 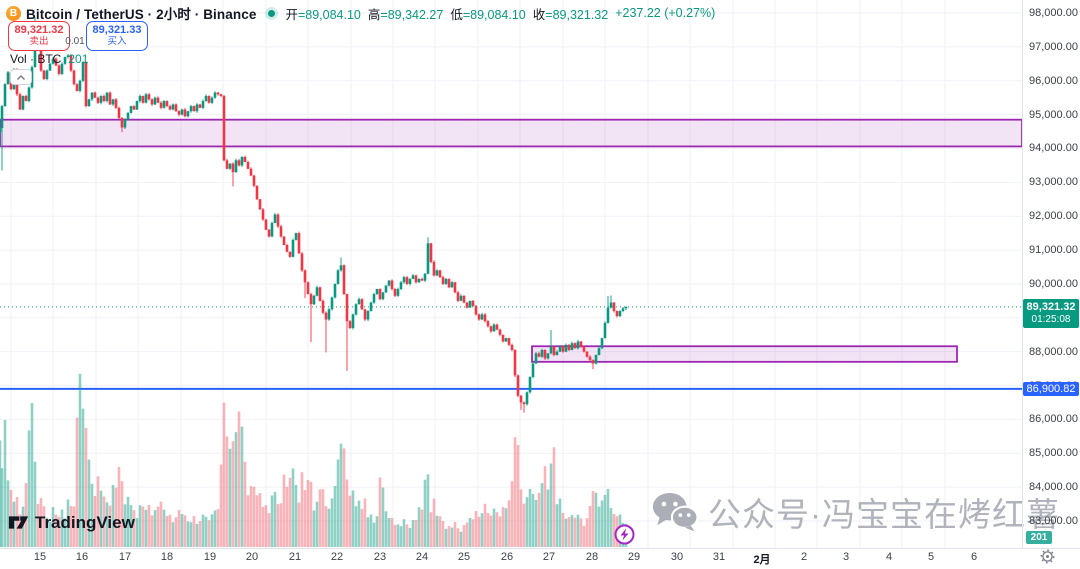 What do you see at coordinates (422, 557) in the screenshot?
I see `time-axis-label: 24` at bounding box center [422, 557].